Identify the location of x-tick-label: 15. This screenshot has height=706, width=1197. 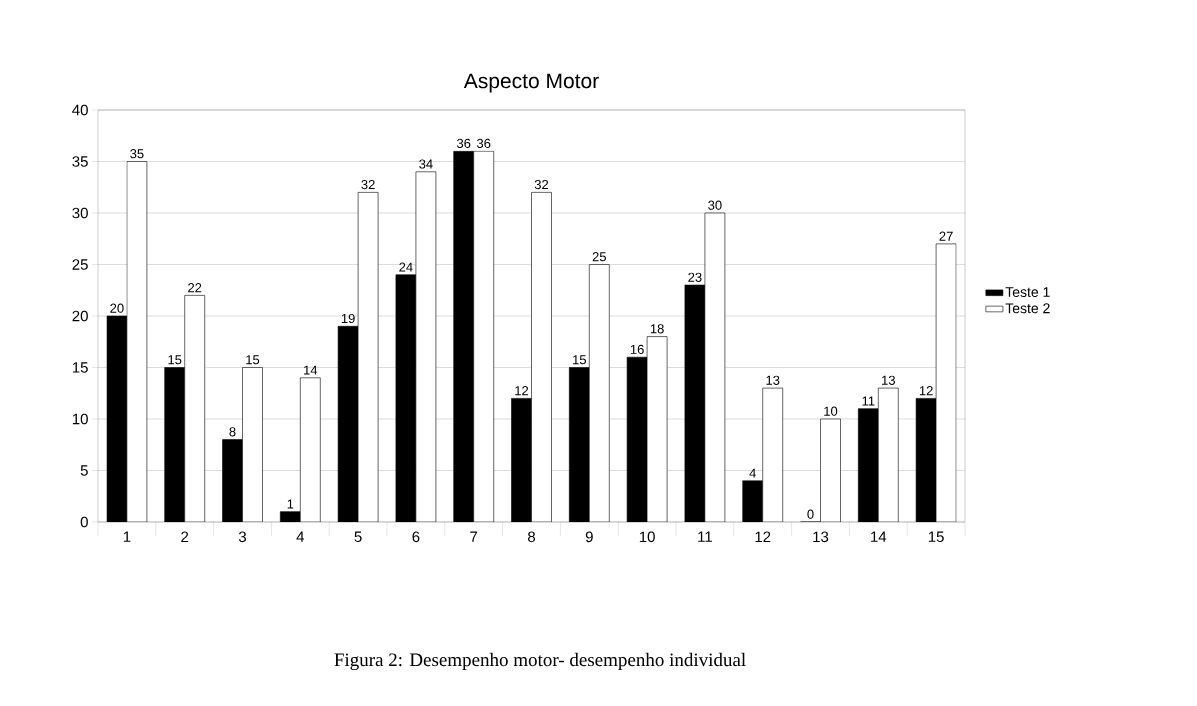
(936, 536).